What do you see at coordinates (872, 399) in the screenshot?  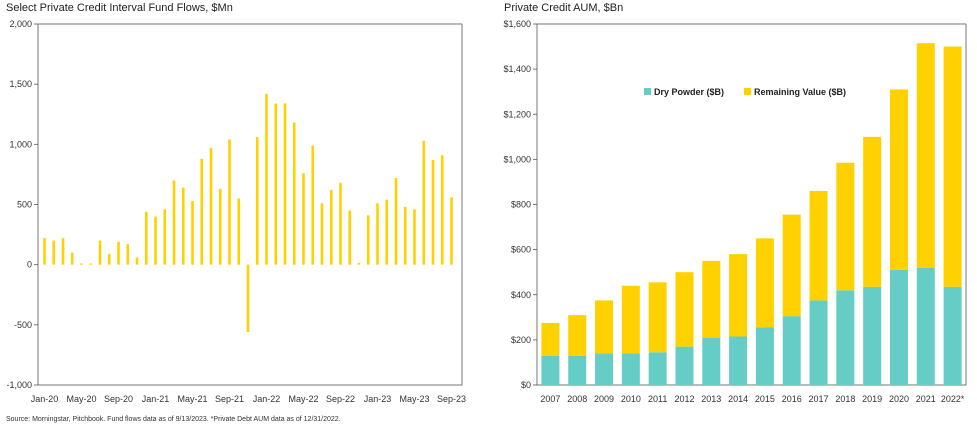 I see `right-x-tick-label: 2019` at bounding box center [872, 399].